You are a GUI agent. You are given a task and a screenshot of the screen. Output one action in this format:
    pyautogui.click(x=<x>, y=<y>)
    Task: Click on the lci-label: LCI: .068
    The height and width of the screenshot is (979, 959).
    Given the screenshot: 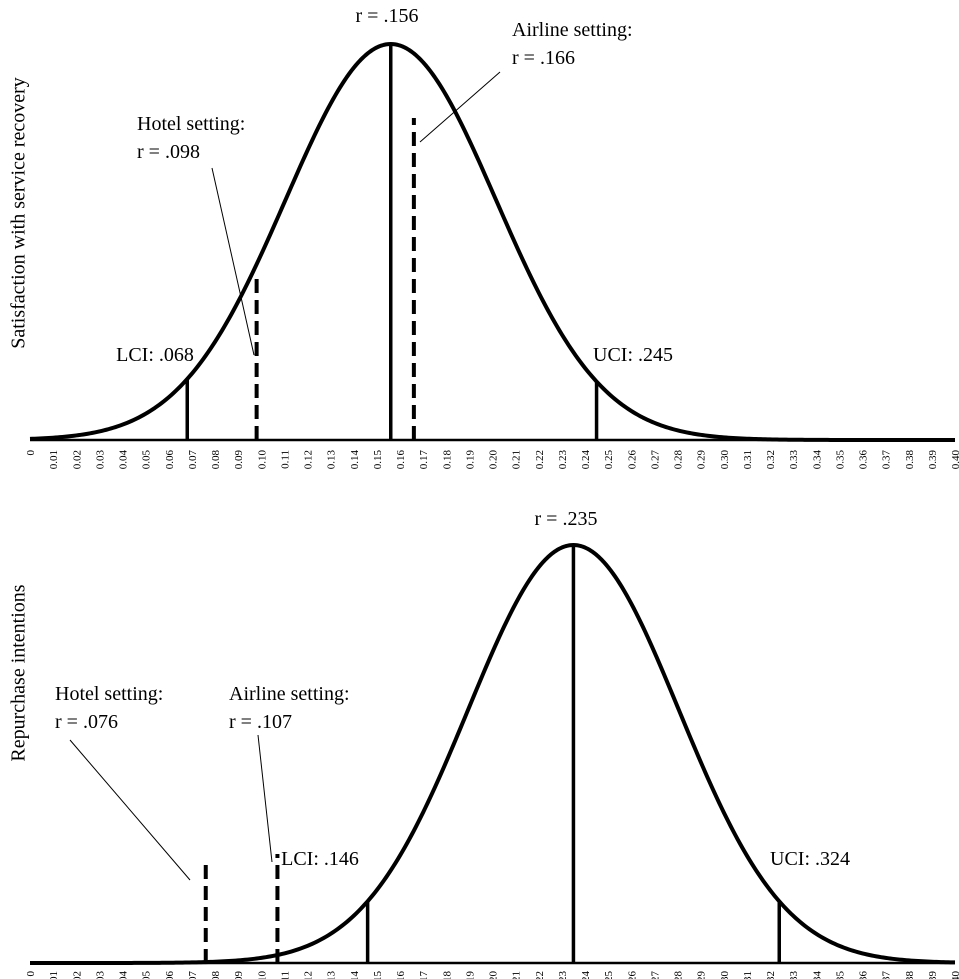 What is the action you would take?
    pyautogui.click(x=155, y=355)
    